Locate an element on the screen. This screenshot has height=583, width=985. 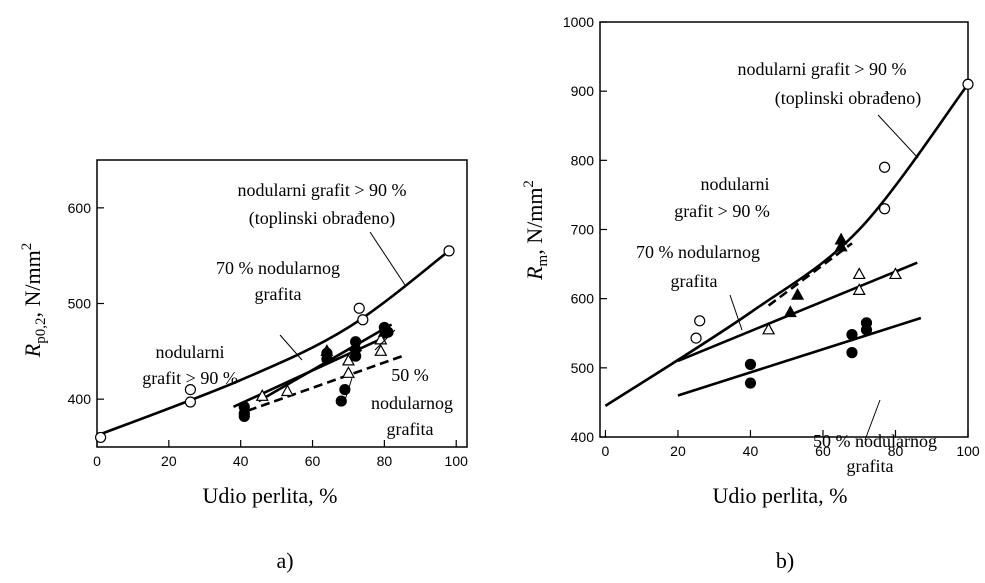
y-tick-label: 1000 is located at coordinates (578, 22).